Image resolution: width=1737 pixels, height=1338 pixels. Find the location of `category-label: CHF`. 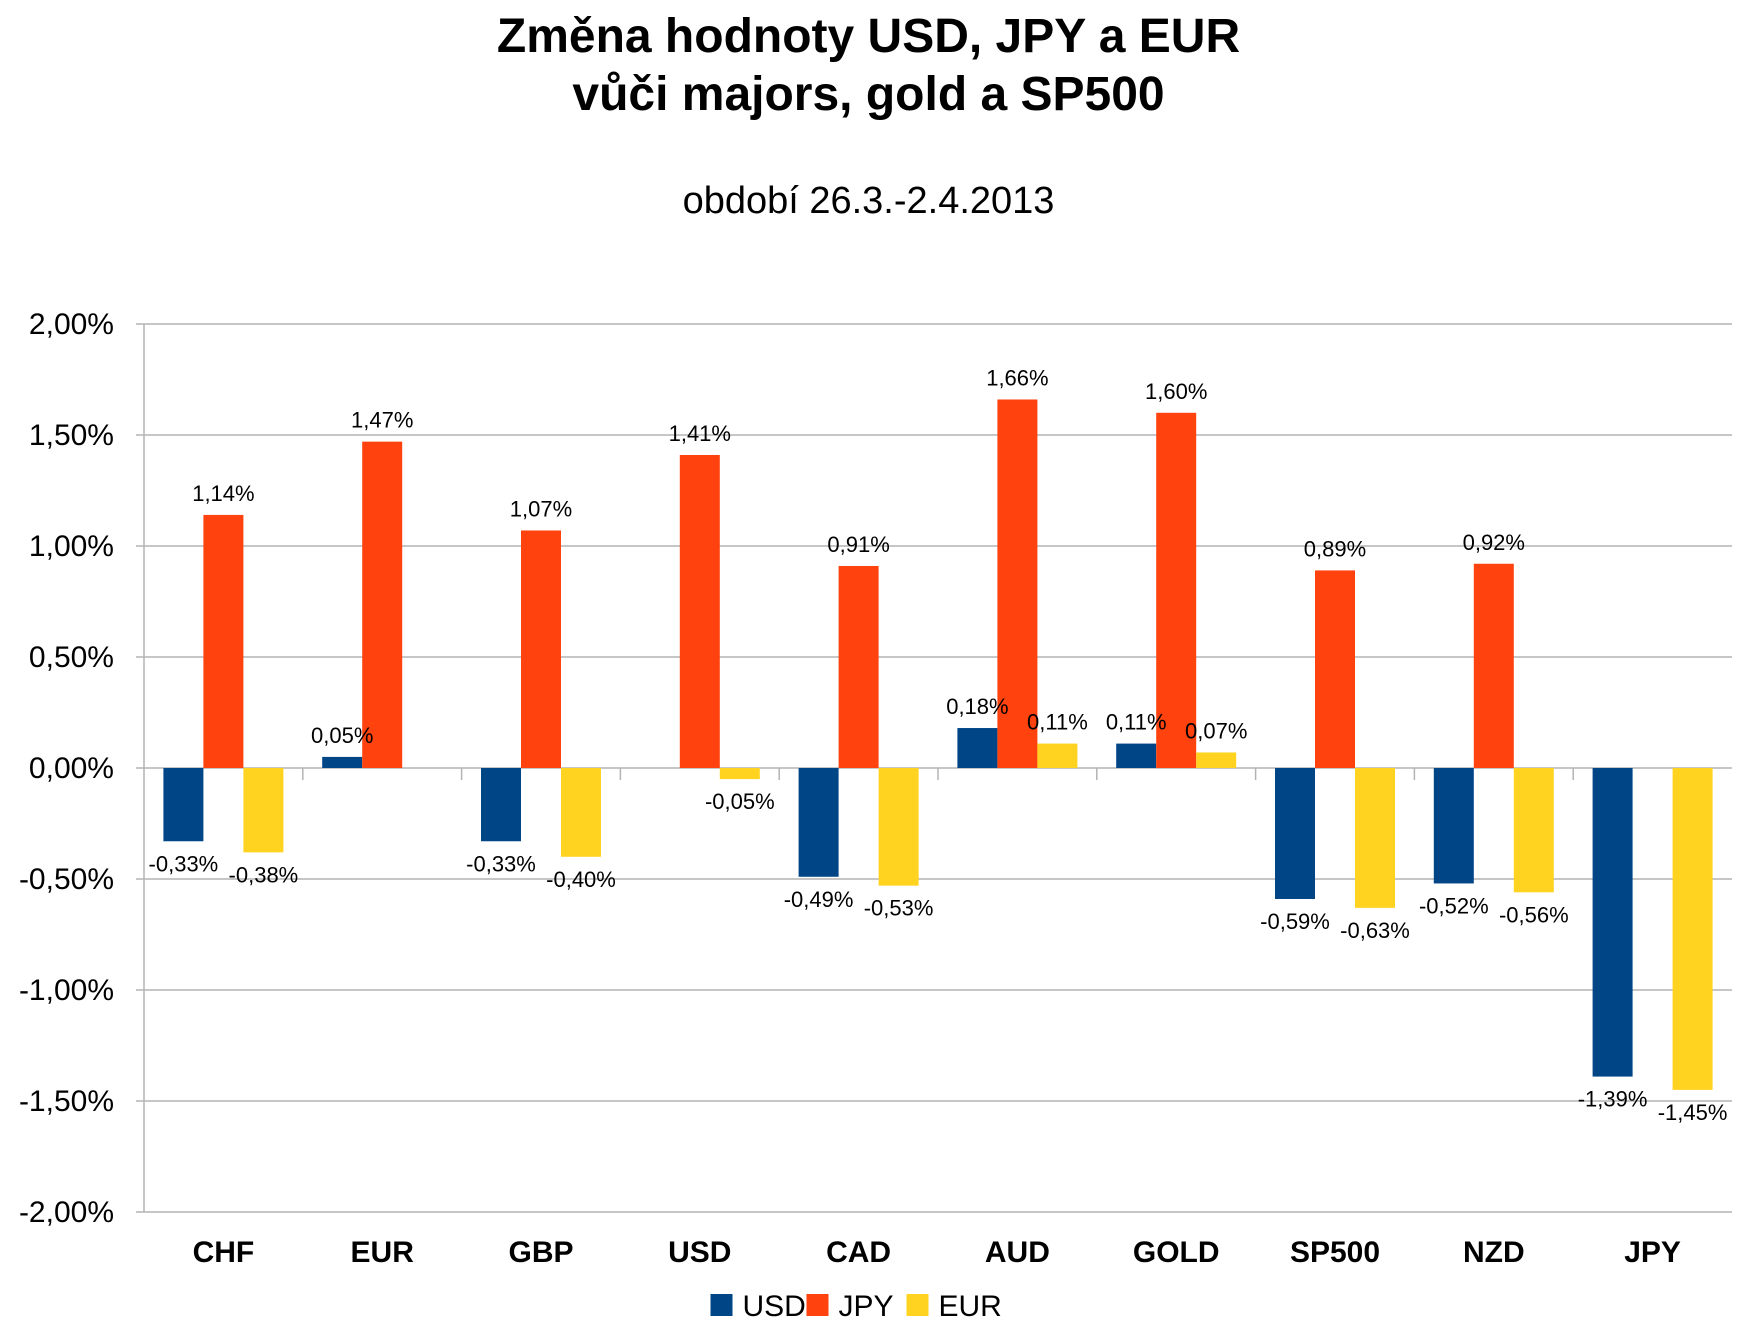

category-label: CHF is located at coordinates (224, 1252).